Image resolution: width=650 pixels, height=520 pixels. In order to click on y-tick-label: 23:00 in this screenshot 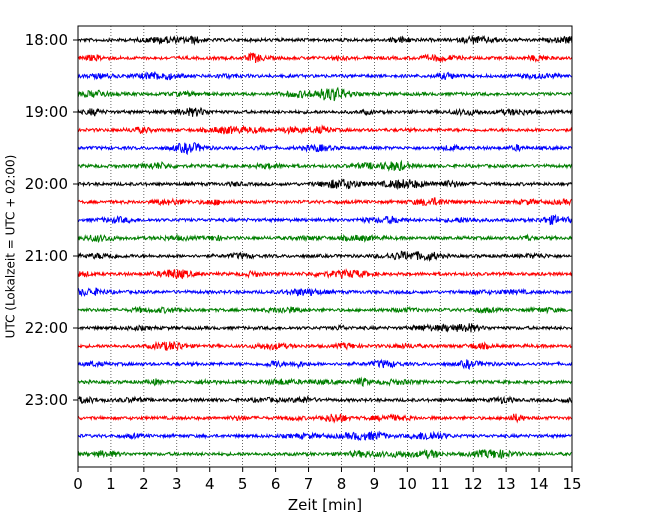, I will do `click(46, 400)`.